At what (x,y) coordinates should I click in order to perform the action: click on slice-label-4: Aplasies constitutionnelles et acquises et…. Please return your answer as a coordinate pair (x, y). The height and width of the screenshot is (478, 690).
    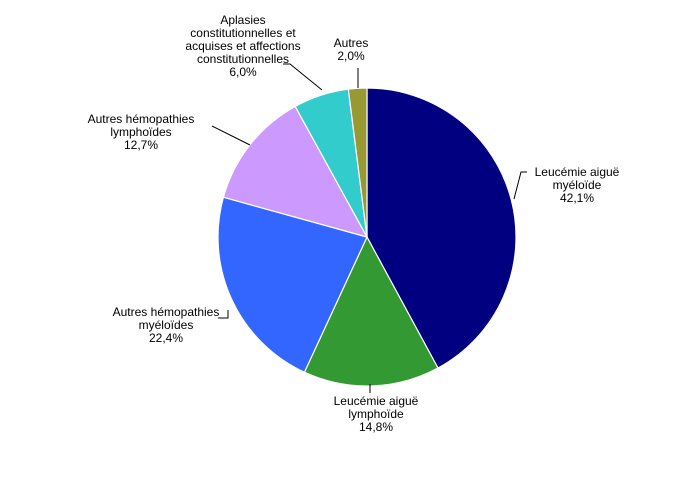
    Looking at the image, I should click on (242, 46).